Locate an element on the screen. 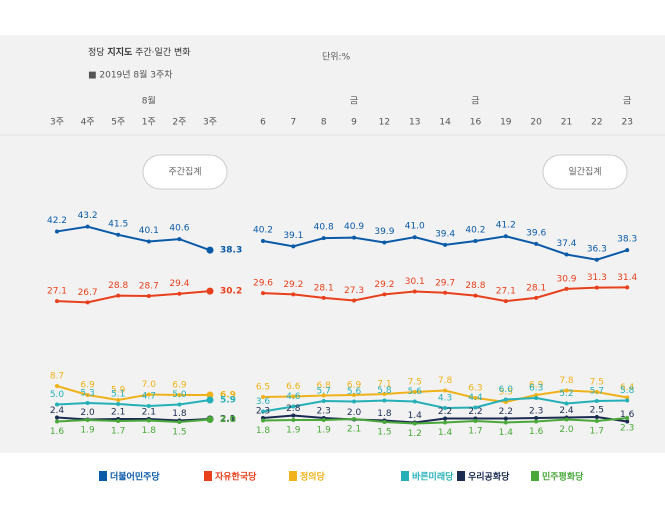 The width and height of the screenshot is (665, 531). legend-entry: 바른미래당 is located at coordinates (433, 477).